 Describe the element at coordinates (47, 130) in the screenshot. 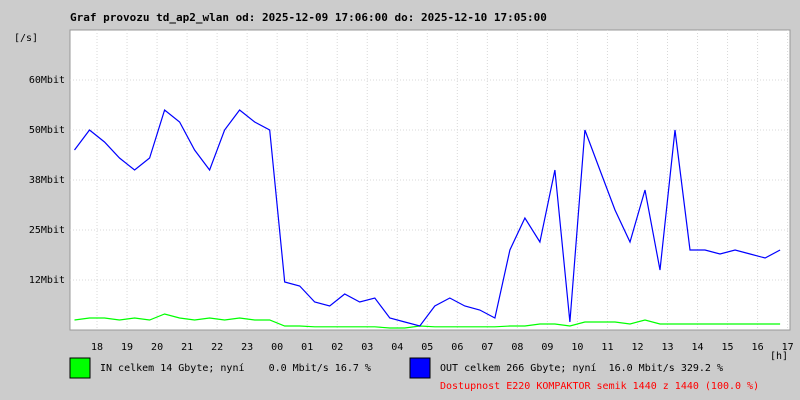

I see `y-tick-label: 50Mbit` at that location.